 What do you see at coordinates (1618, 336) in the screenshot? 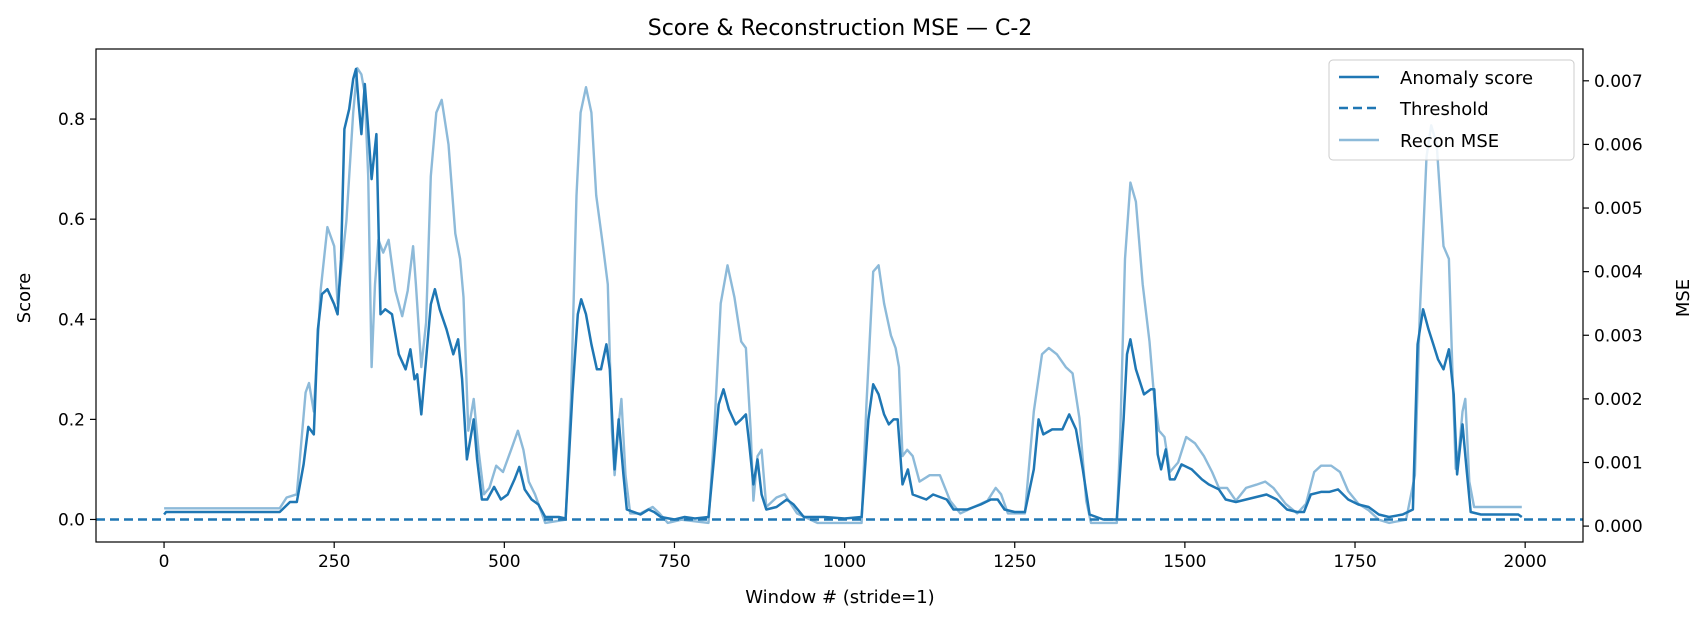
I see `right-y-tick-label: 0.003` at bounding box center [1618, 336].